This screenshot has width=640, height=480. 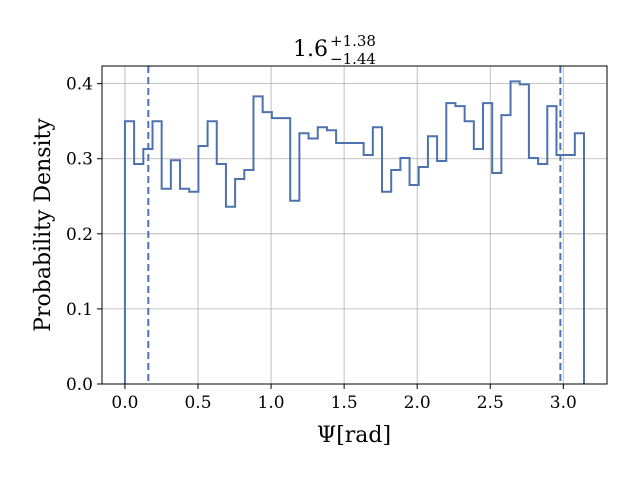 I want to click on x-tick-label: 3.0, so click(x=563, y=403).